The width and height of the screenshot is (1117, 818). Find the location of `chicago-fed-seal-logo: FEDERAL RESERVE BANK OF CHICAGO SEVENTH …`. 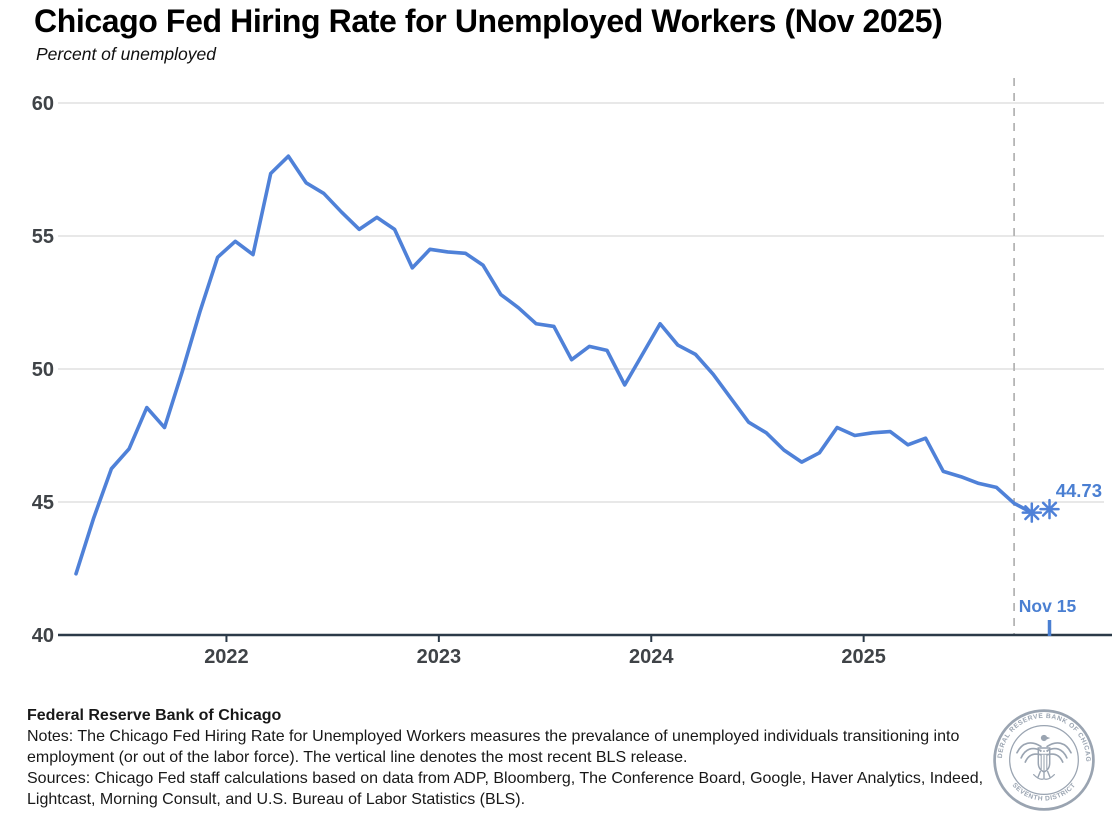

chicago-fed-seal-logo: FEDERAL RESERVE BANK OF CHICAGO SEVENTH … is located at coordinates (1043, 759).